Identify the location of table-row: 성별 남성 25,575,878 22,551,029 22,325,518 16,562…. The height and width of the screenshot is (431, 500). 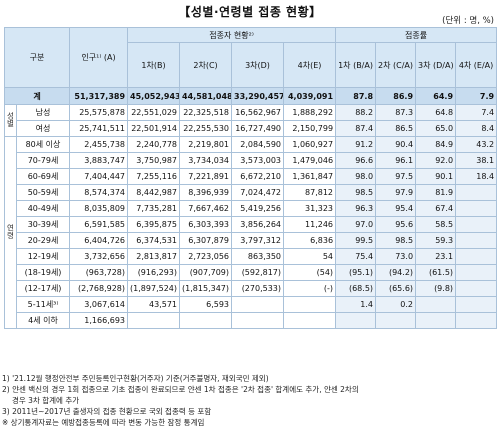
(251, 120).